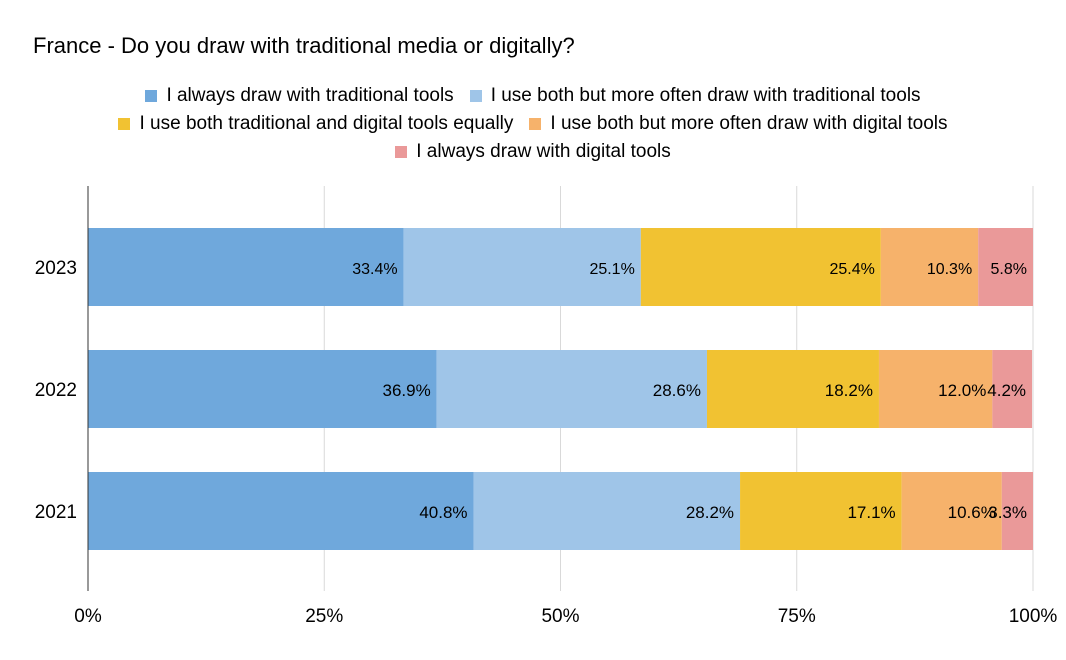  What do you see at coordinates (1009, 269) in the screenshot?
I see `data-label: 5.8%` at bounding box center [1009, 269].